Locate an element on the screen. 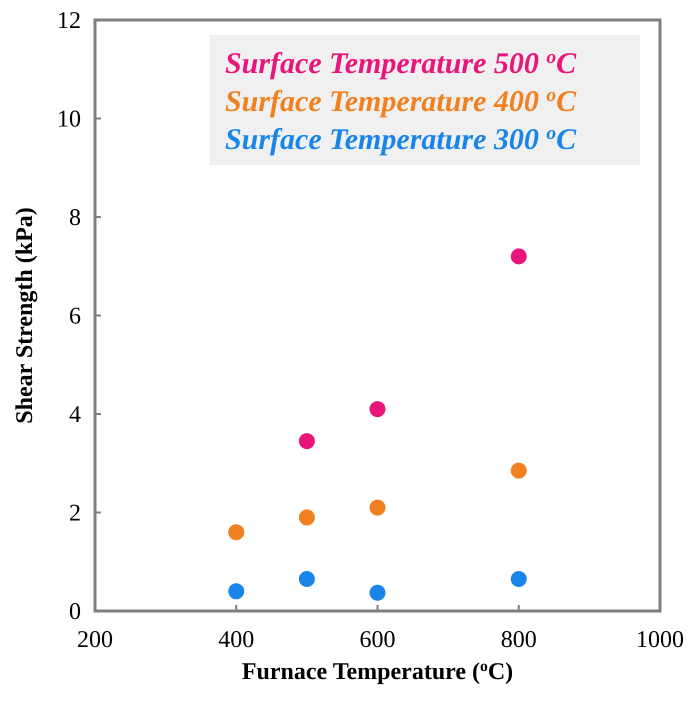  y-tick-label: 6 is located at coordinates (75, 317).